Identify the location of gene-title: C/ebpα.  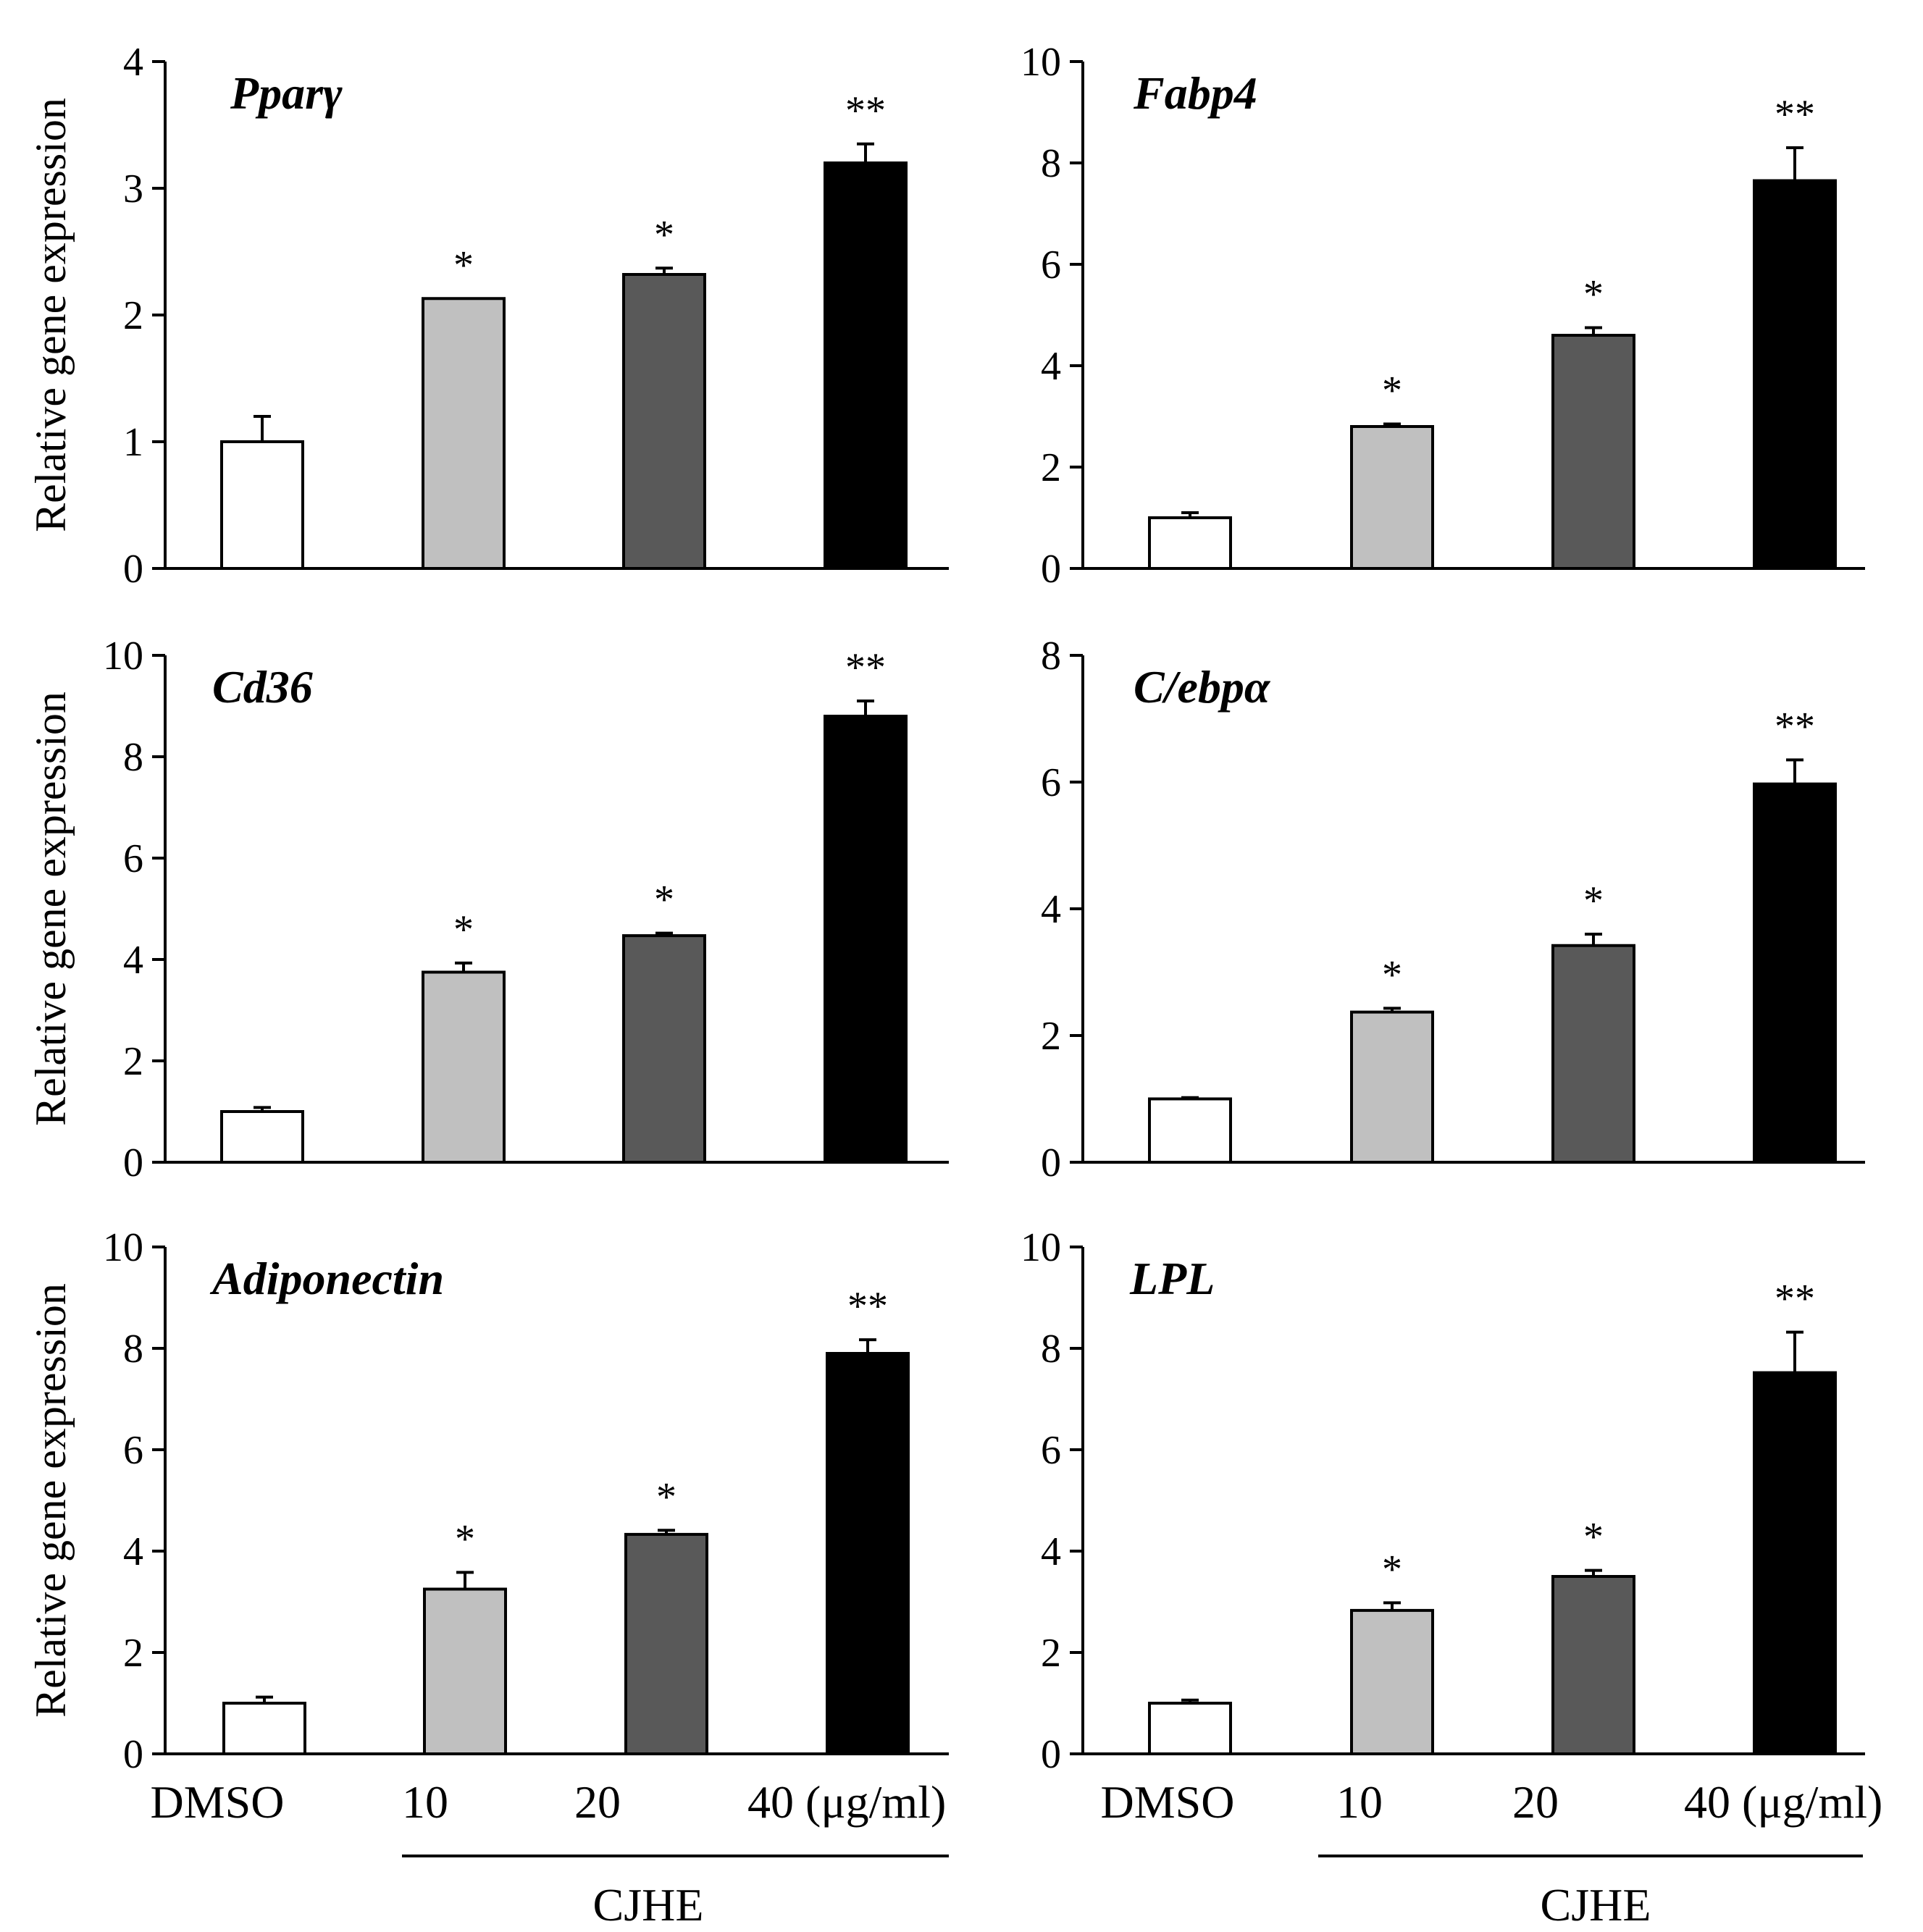
(1202, 687).